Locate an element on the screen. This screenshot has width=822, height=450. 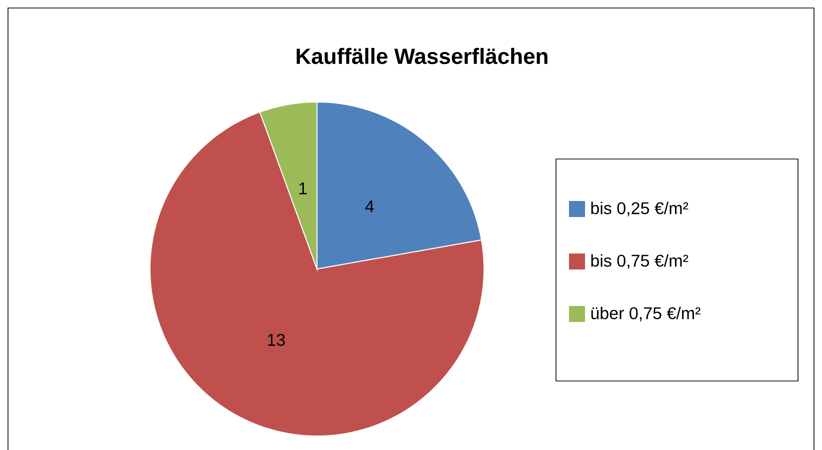
data-label: 13 is located at coordinates (276, 340).